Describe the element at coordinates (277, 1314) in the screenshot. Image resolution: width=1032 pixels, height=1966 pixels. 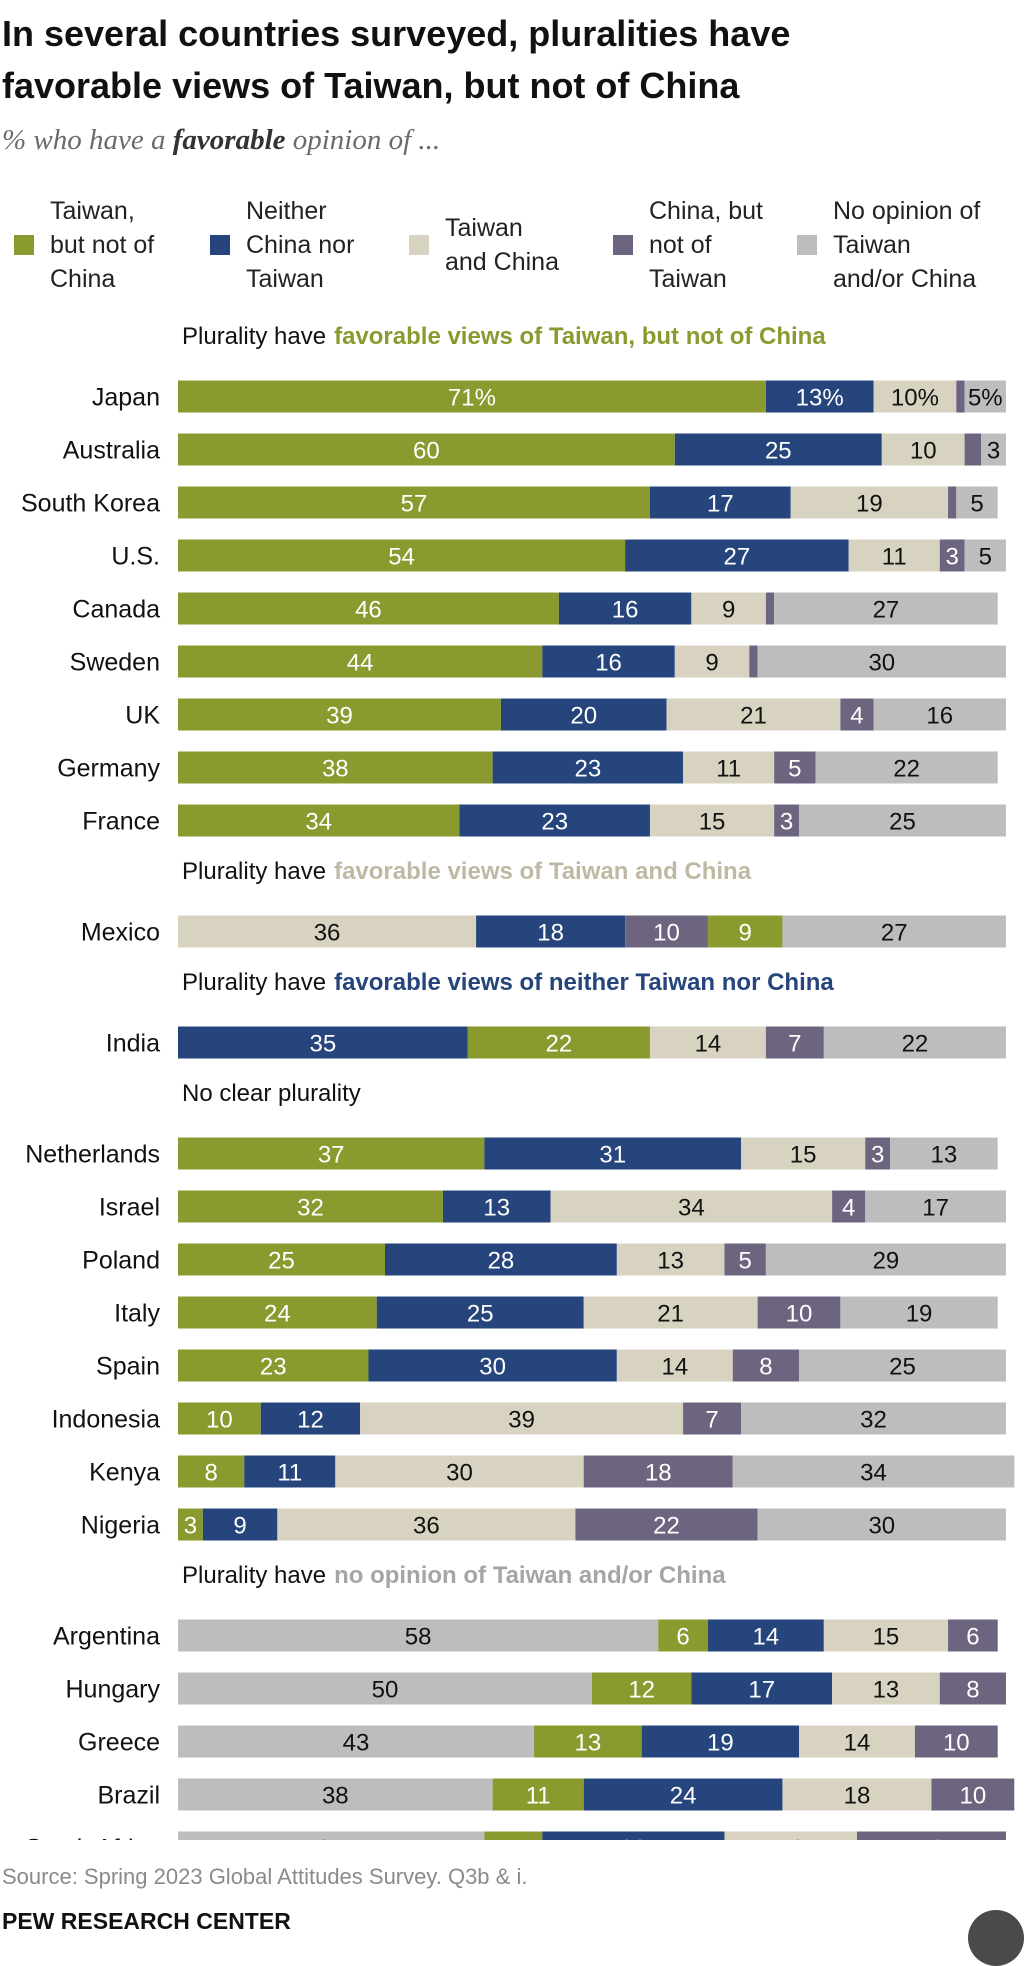
I see `data-label: 24` at that location.